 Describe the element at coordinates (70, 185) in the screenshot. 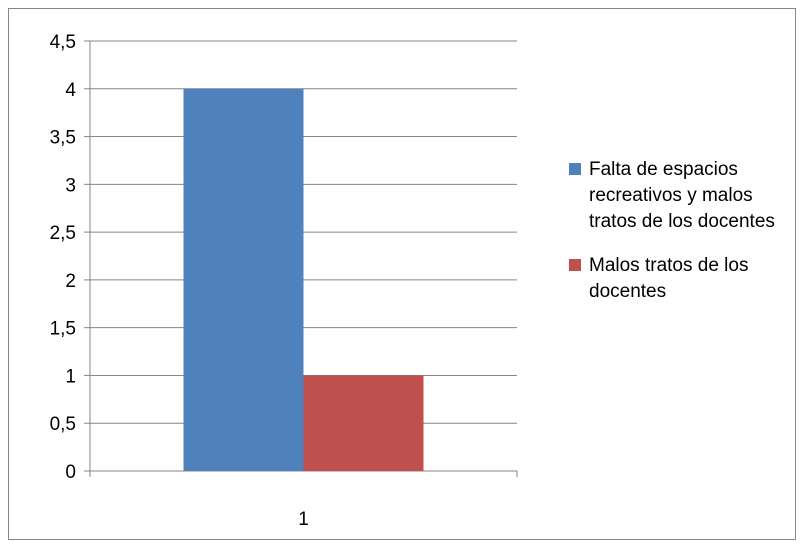

I see `y-tick-label: 3` at that location.